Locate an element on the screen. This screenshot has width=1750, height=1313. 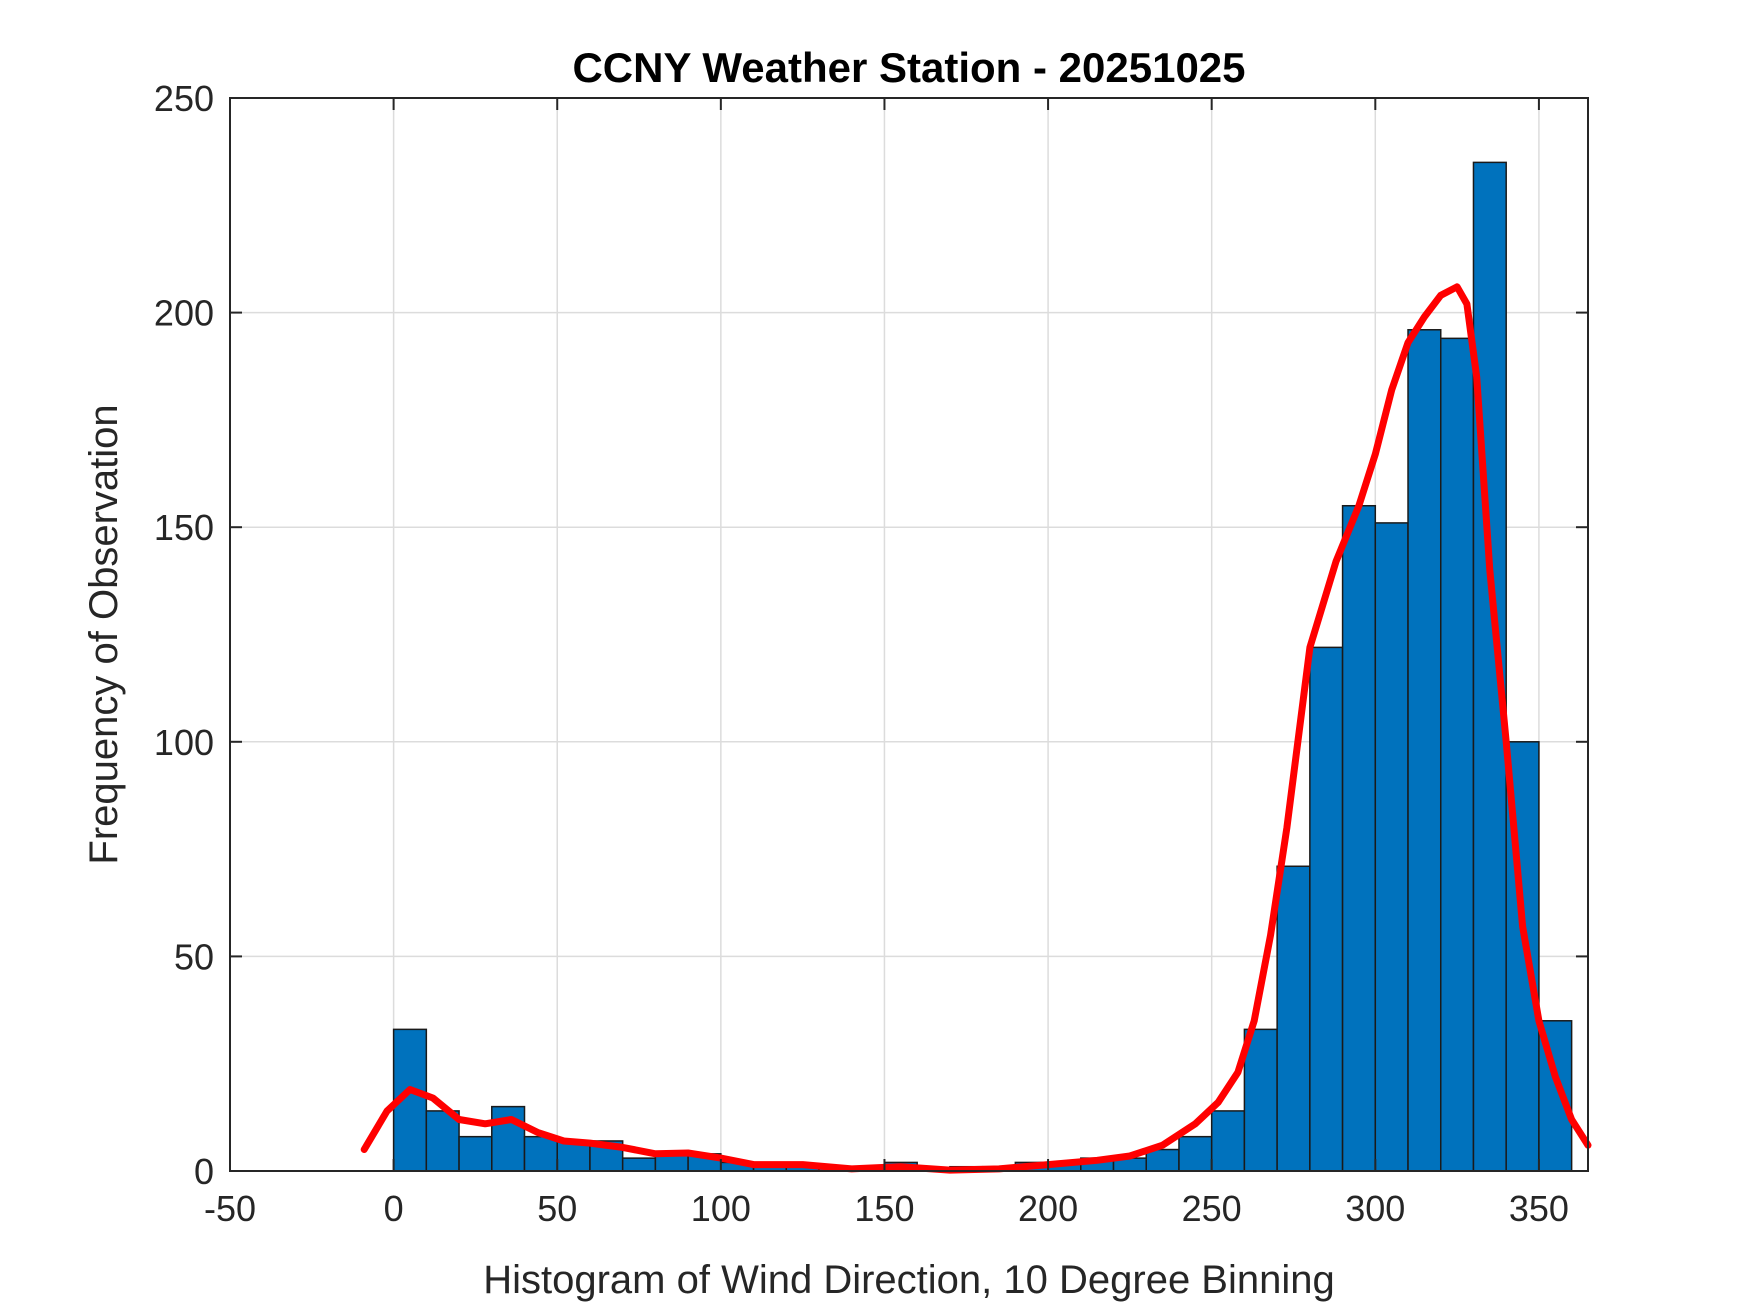
x-tick-label: 100 is located at coordinates (721, 1208).